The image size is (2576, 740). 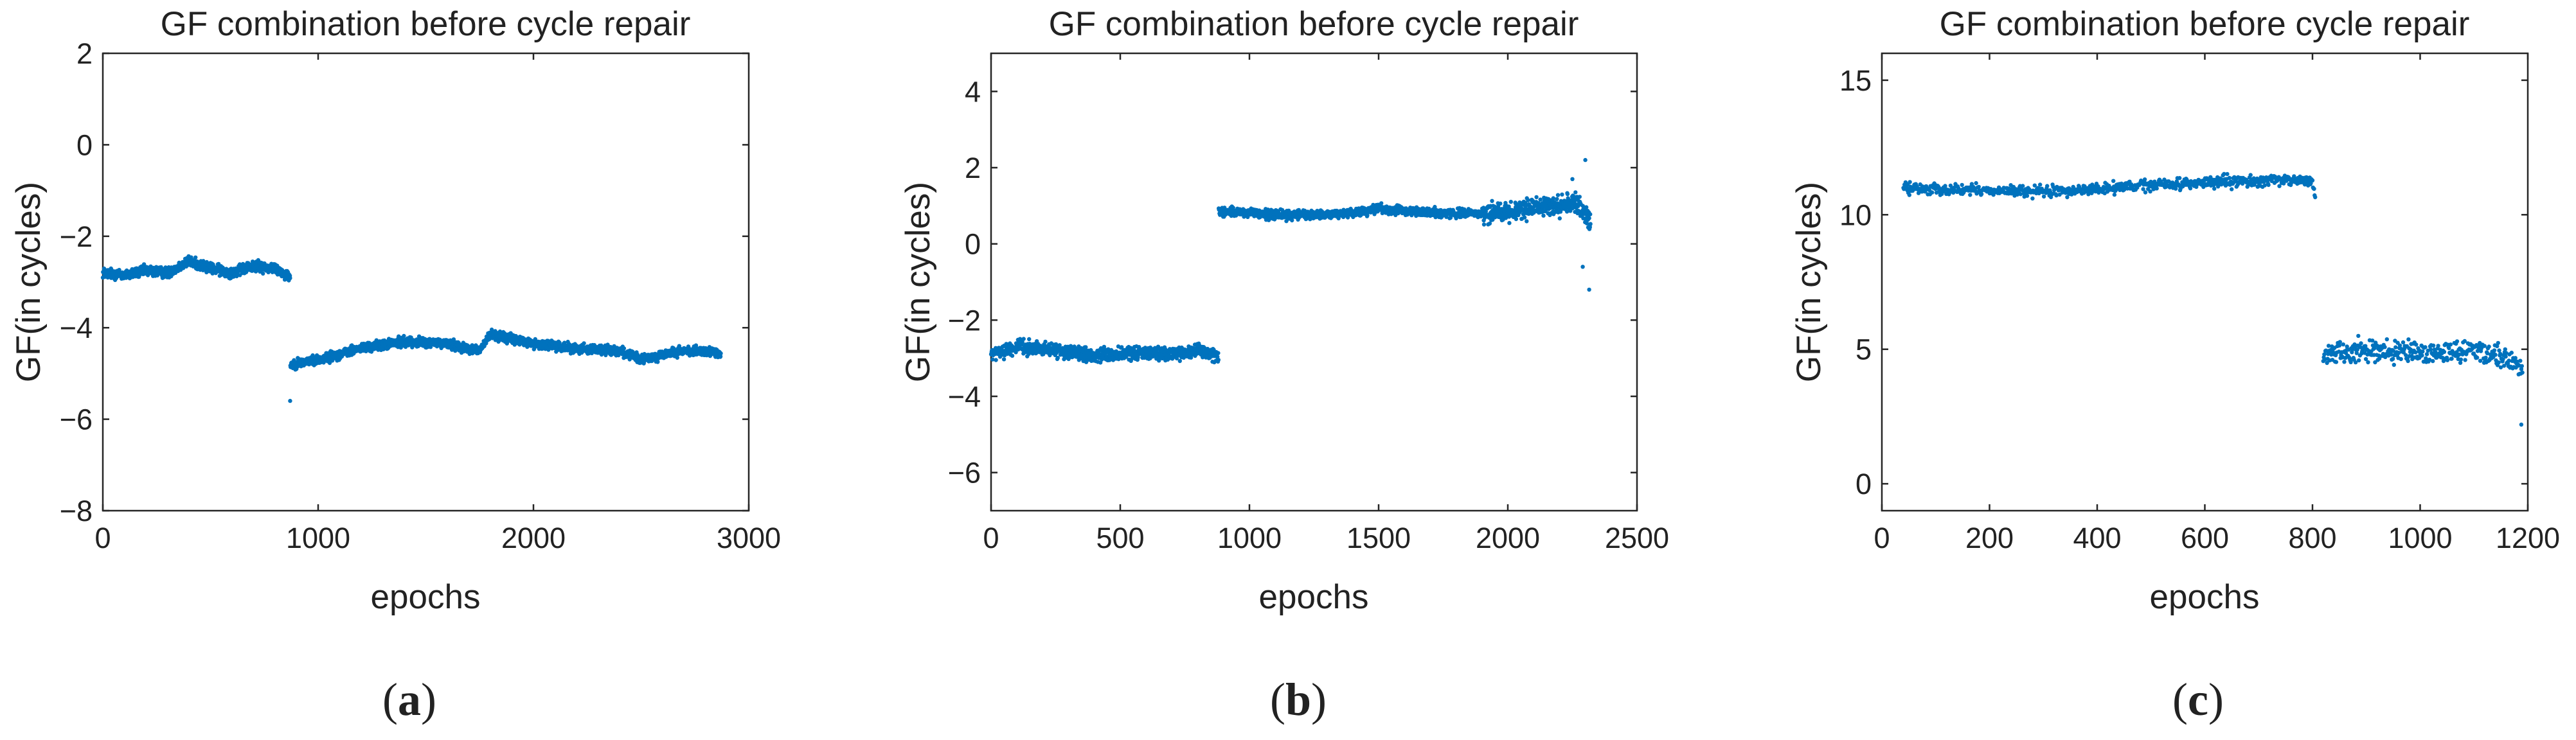 What do you see at coordinates (290, 401) in the screenshot?
I see `data-point-outlier` at bounding box center [290, 401].